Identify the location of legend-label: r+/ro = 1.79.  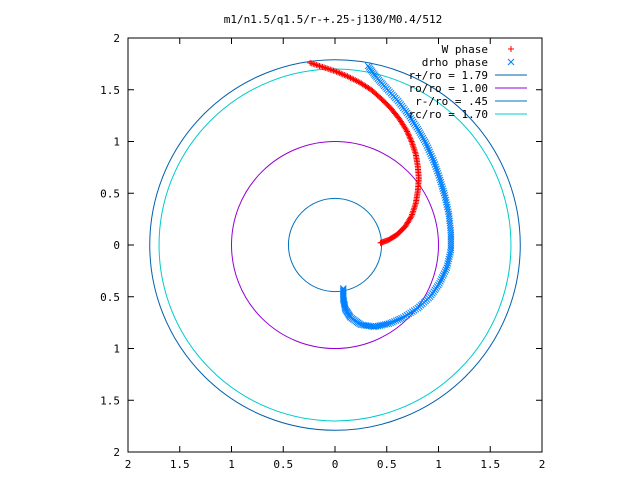
(448, 75).